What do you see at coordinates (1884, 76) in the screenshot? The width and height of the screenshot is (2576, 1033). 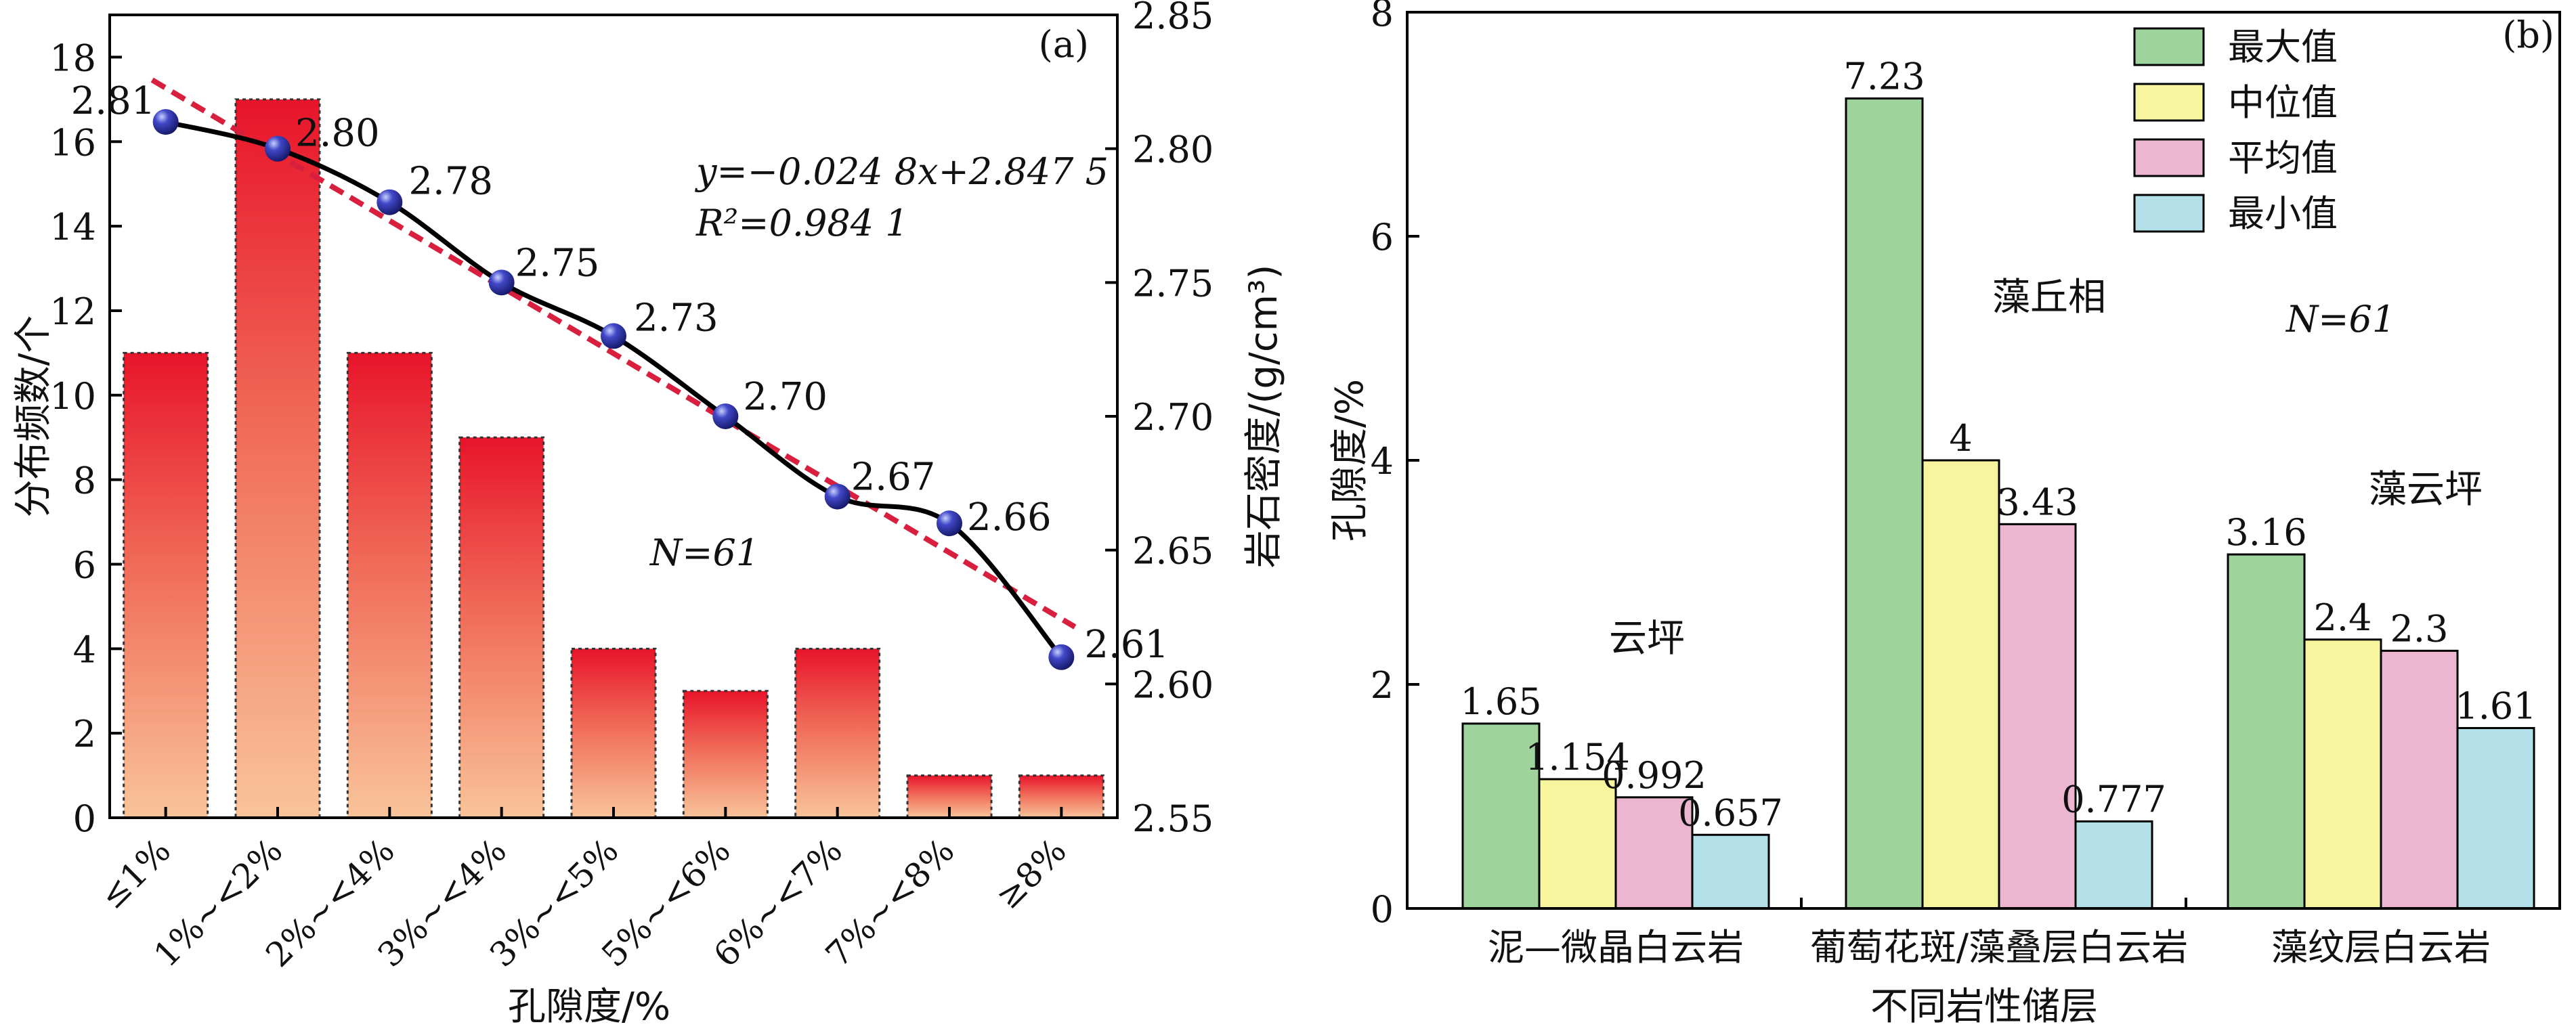 I see `bar-value-label: 7.23` at bounding box center [1884, 76].